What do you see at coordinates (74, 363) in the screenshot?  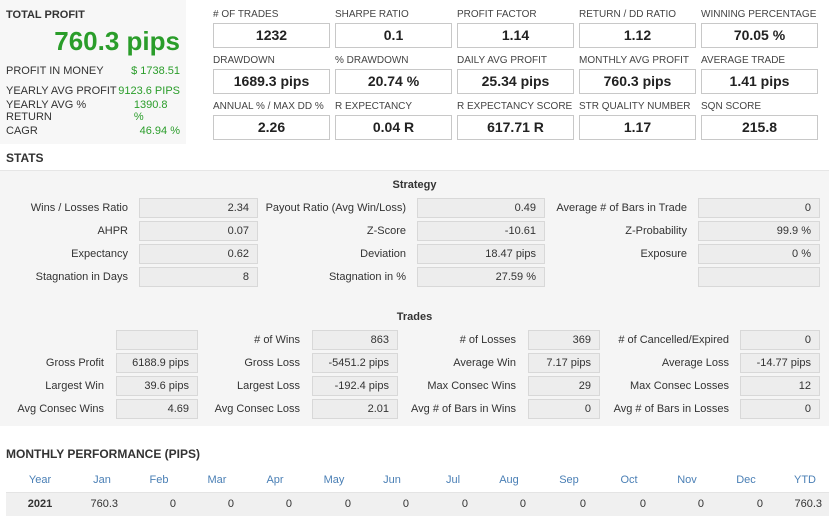 I see `stat-label: Gross Profit` at bounding box center [74, 363].